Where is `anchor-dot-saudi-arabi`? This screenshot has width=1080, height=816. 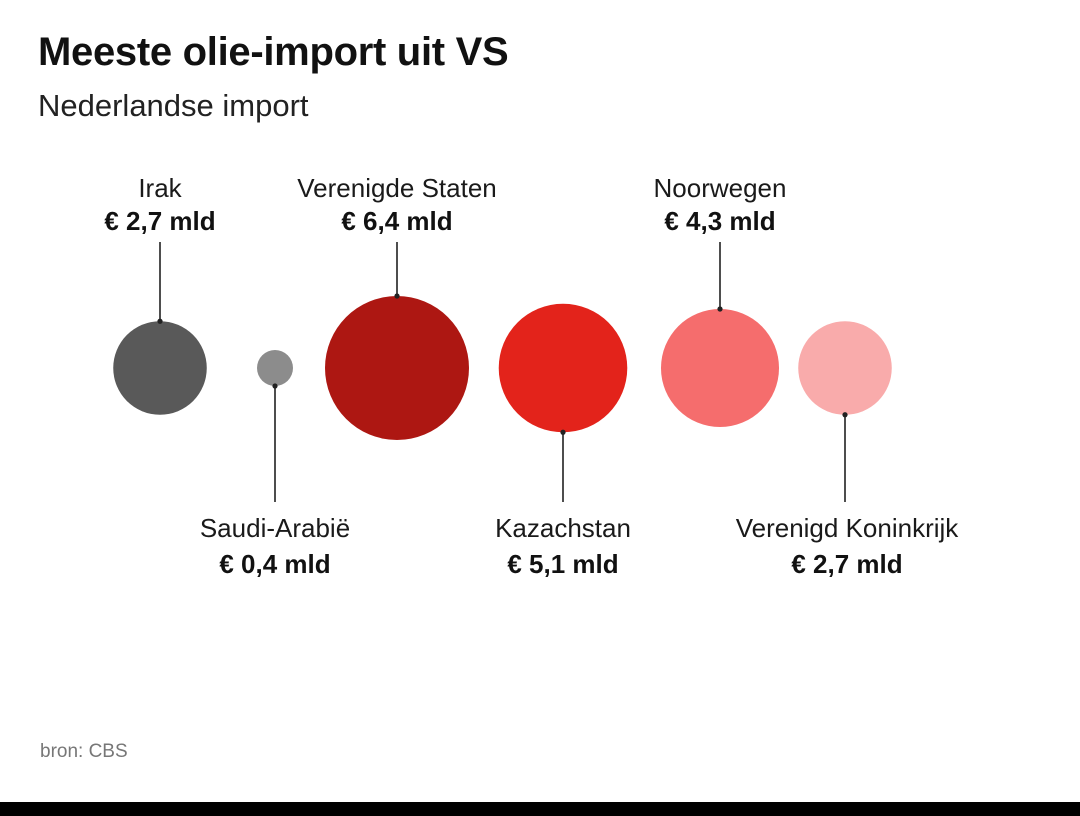
anchor-dot-saudi-arabi is located at coordinates (275, 386).